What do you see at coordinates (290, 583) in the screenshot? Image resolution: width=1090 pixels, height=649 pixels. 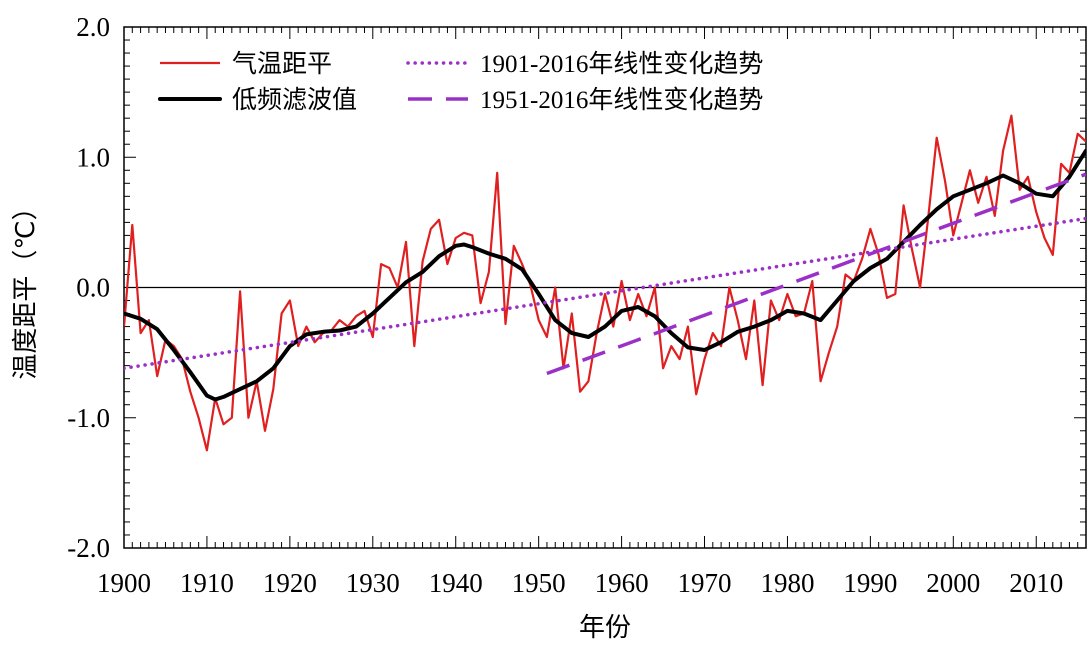 I see `x-tick-label: 1920` at bounding box center [290, 583].